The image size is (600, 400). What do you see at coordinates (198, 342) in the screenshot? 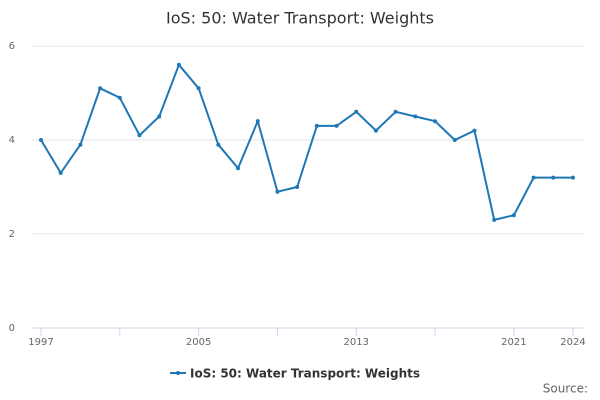
I see `x-tick-label: 2005` at bounding box center [198, 342].